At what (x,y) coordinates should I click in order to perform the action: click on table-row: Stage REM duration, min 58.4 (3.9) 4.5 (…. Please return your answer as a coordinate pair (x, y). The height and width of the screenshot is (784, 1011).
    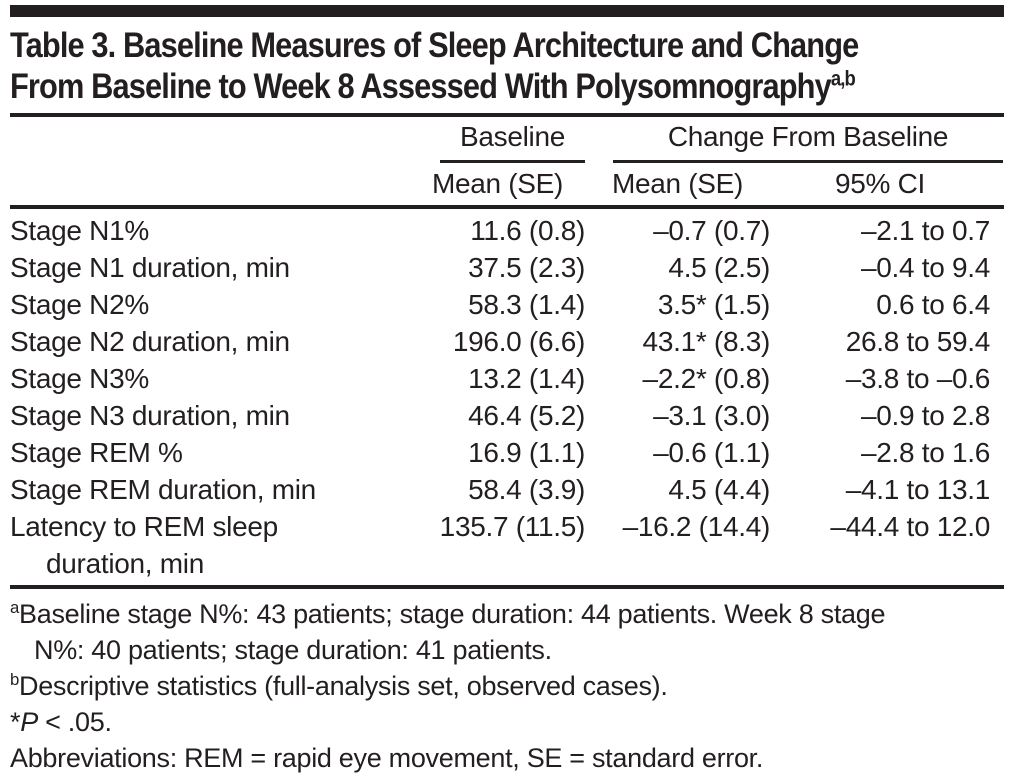
    Looking at the image, I should click on (505, 489).